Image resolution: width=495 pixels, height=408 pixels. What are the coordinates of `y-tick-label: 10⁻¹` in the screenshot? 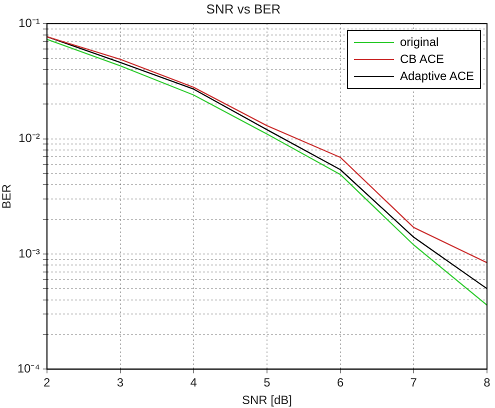 It's located at (29, 23).